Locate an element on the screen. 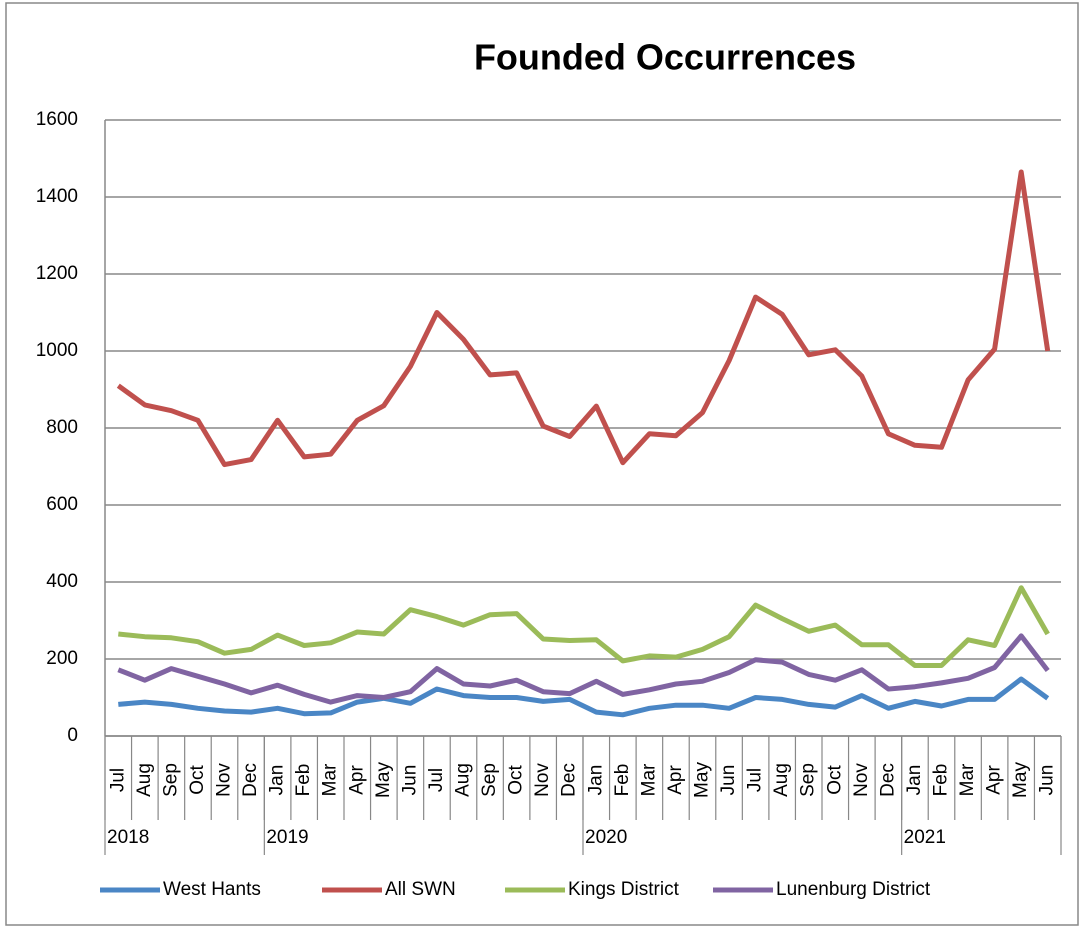 The height and width of the screenshot is (929, 1083). legend-label: Kings District is located at coordinates (624, 889).